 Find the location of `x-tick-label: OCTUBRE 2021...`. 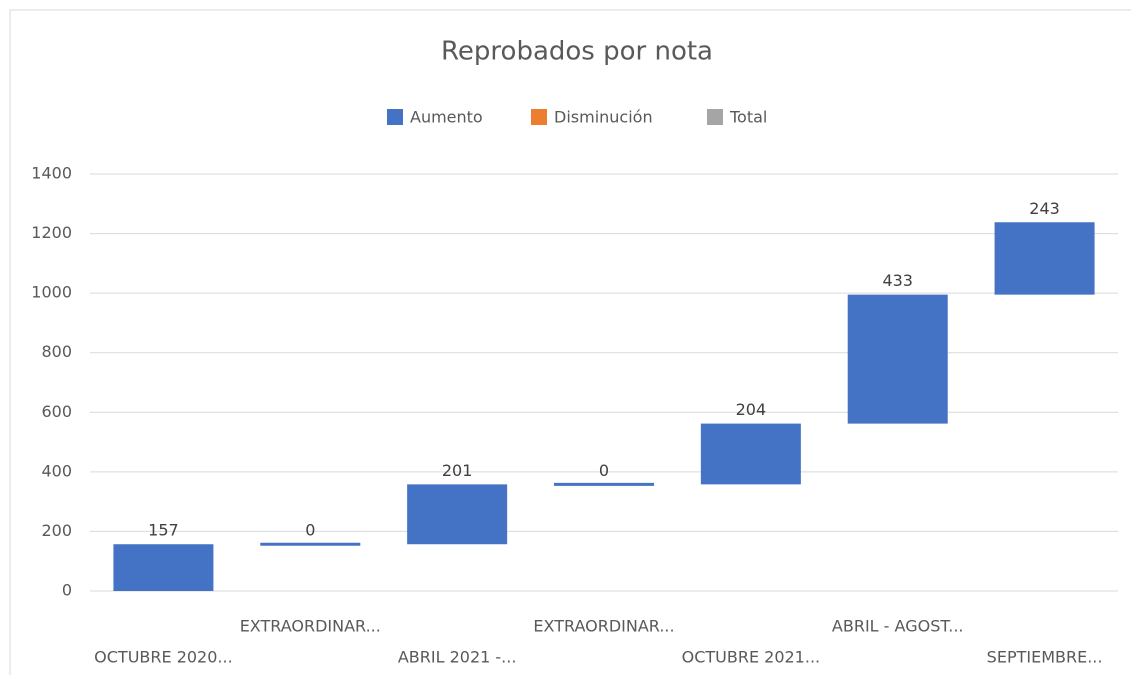

x-tick-label: OCTUBRE 2021... is located at coordinates (751, 657).